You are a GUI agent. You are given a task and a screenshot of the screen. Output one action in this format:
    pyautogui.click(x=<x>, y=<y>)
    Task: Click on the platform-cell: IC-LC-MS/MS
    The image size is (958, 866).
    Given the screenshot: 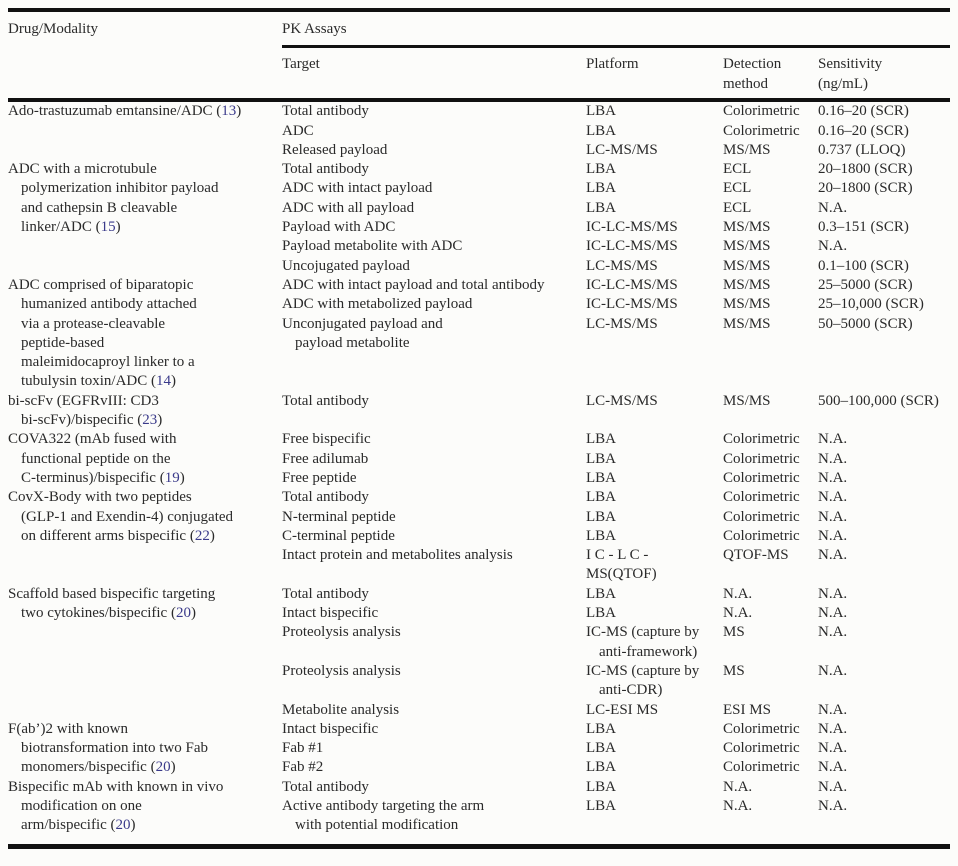 What is the action you would take?
    pyautogui.click(x=654, y=246)
    